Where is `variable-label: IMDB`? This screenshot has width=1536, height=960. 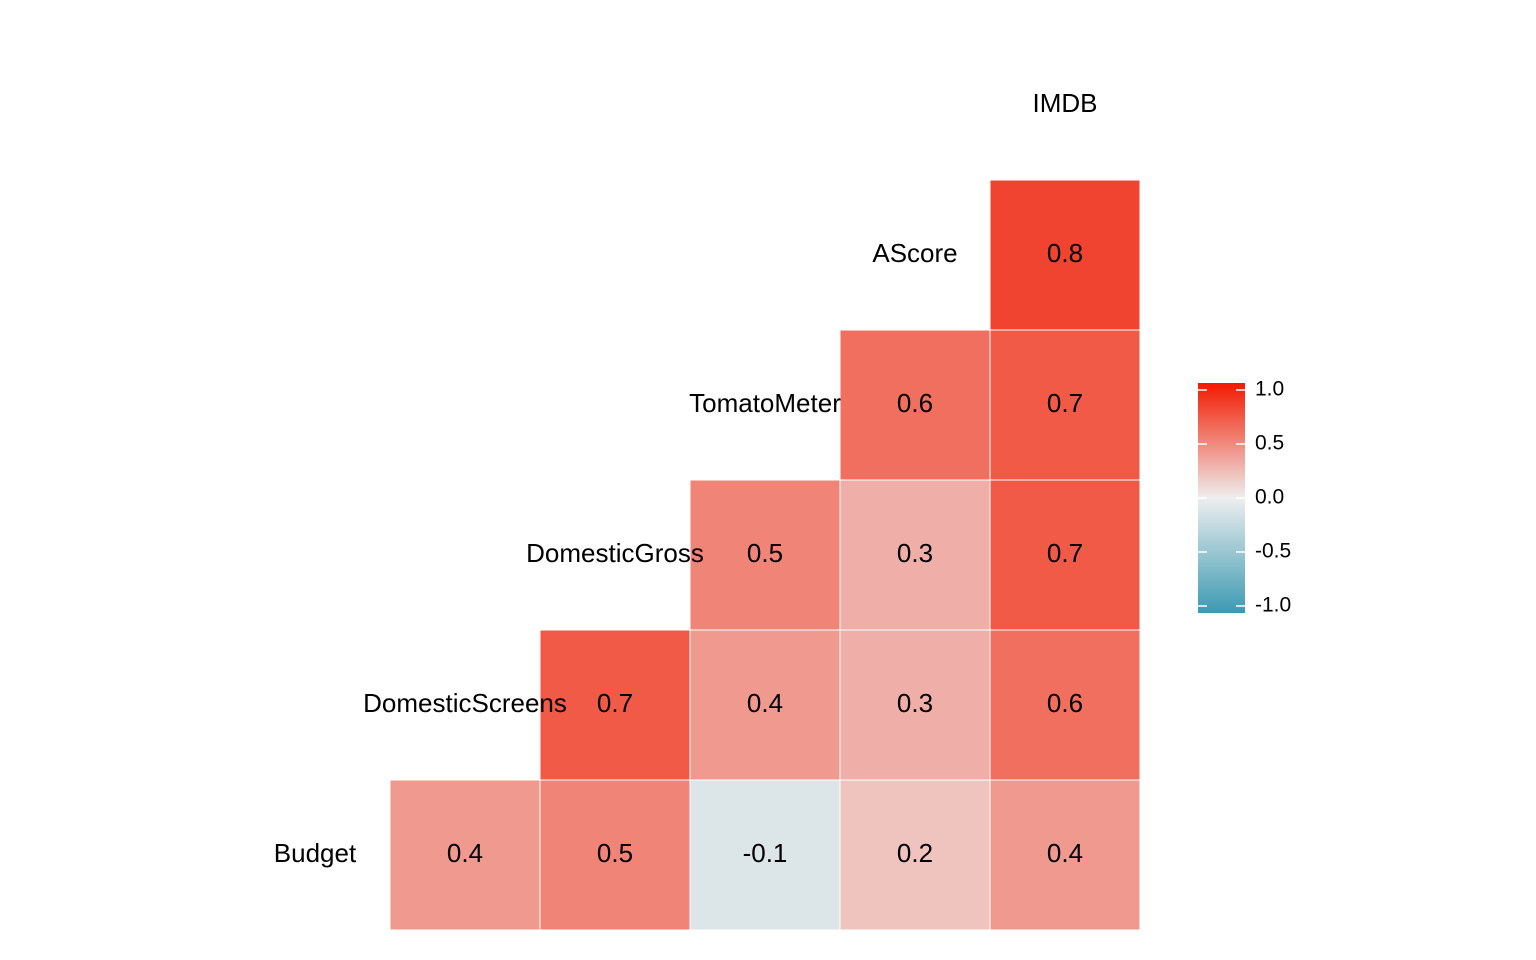
variable-label: IMDB is located at coordinates (1065, 103).